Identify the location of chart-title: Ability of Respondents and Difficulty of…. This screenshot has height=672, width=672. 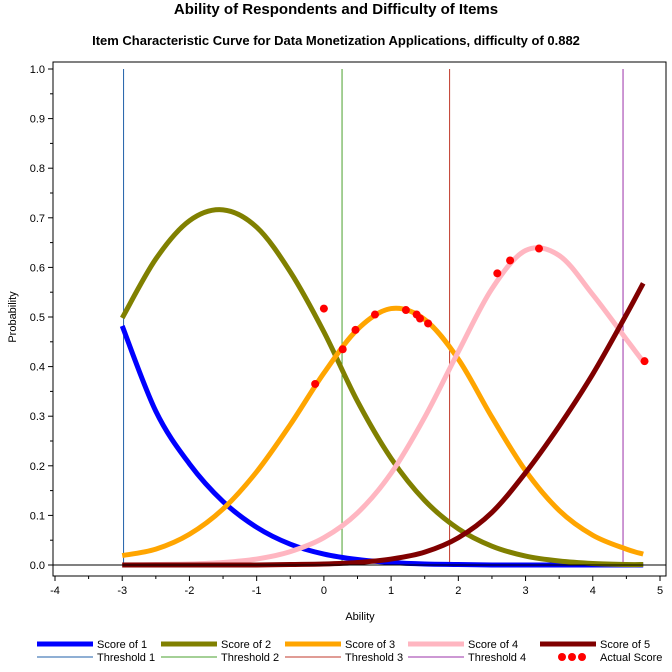
(336, 9).